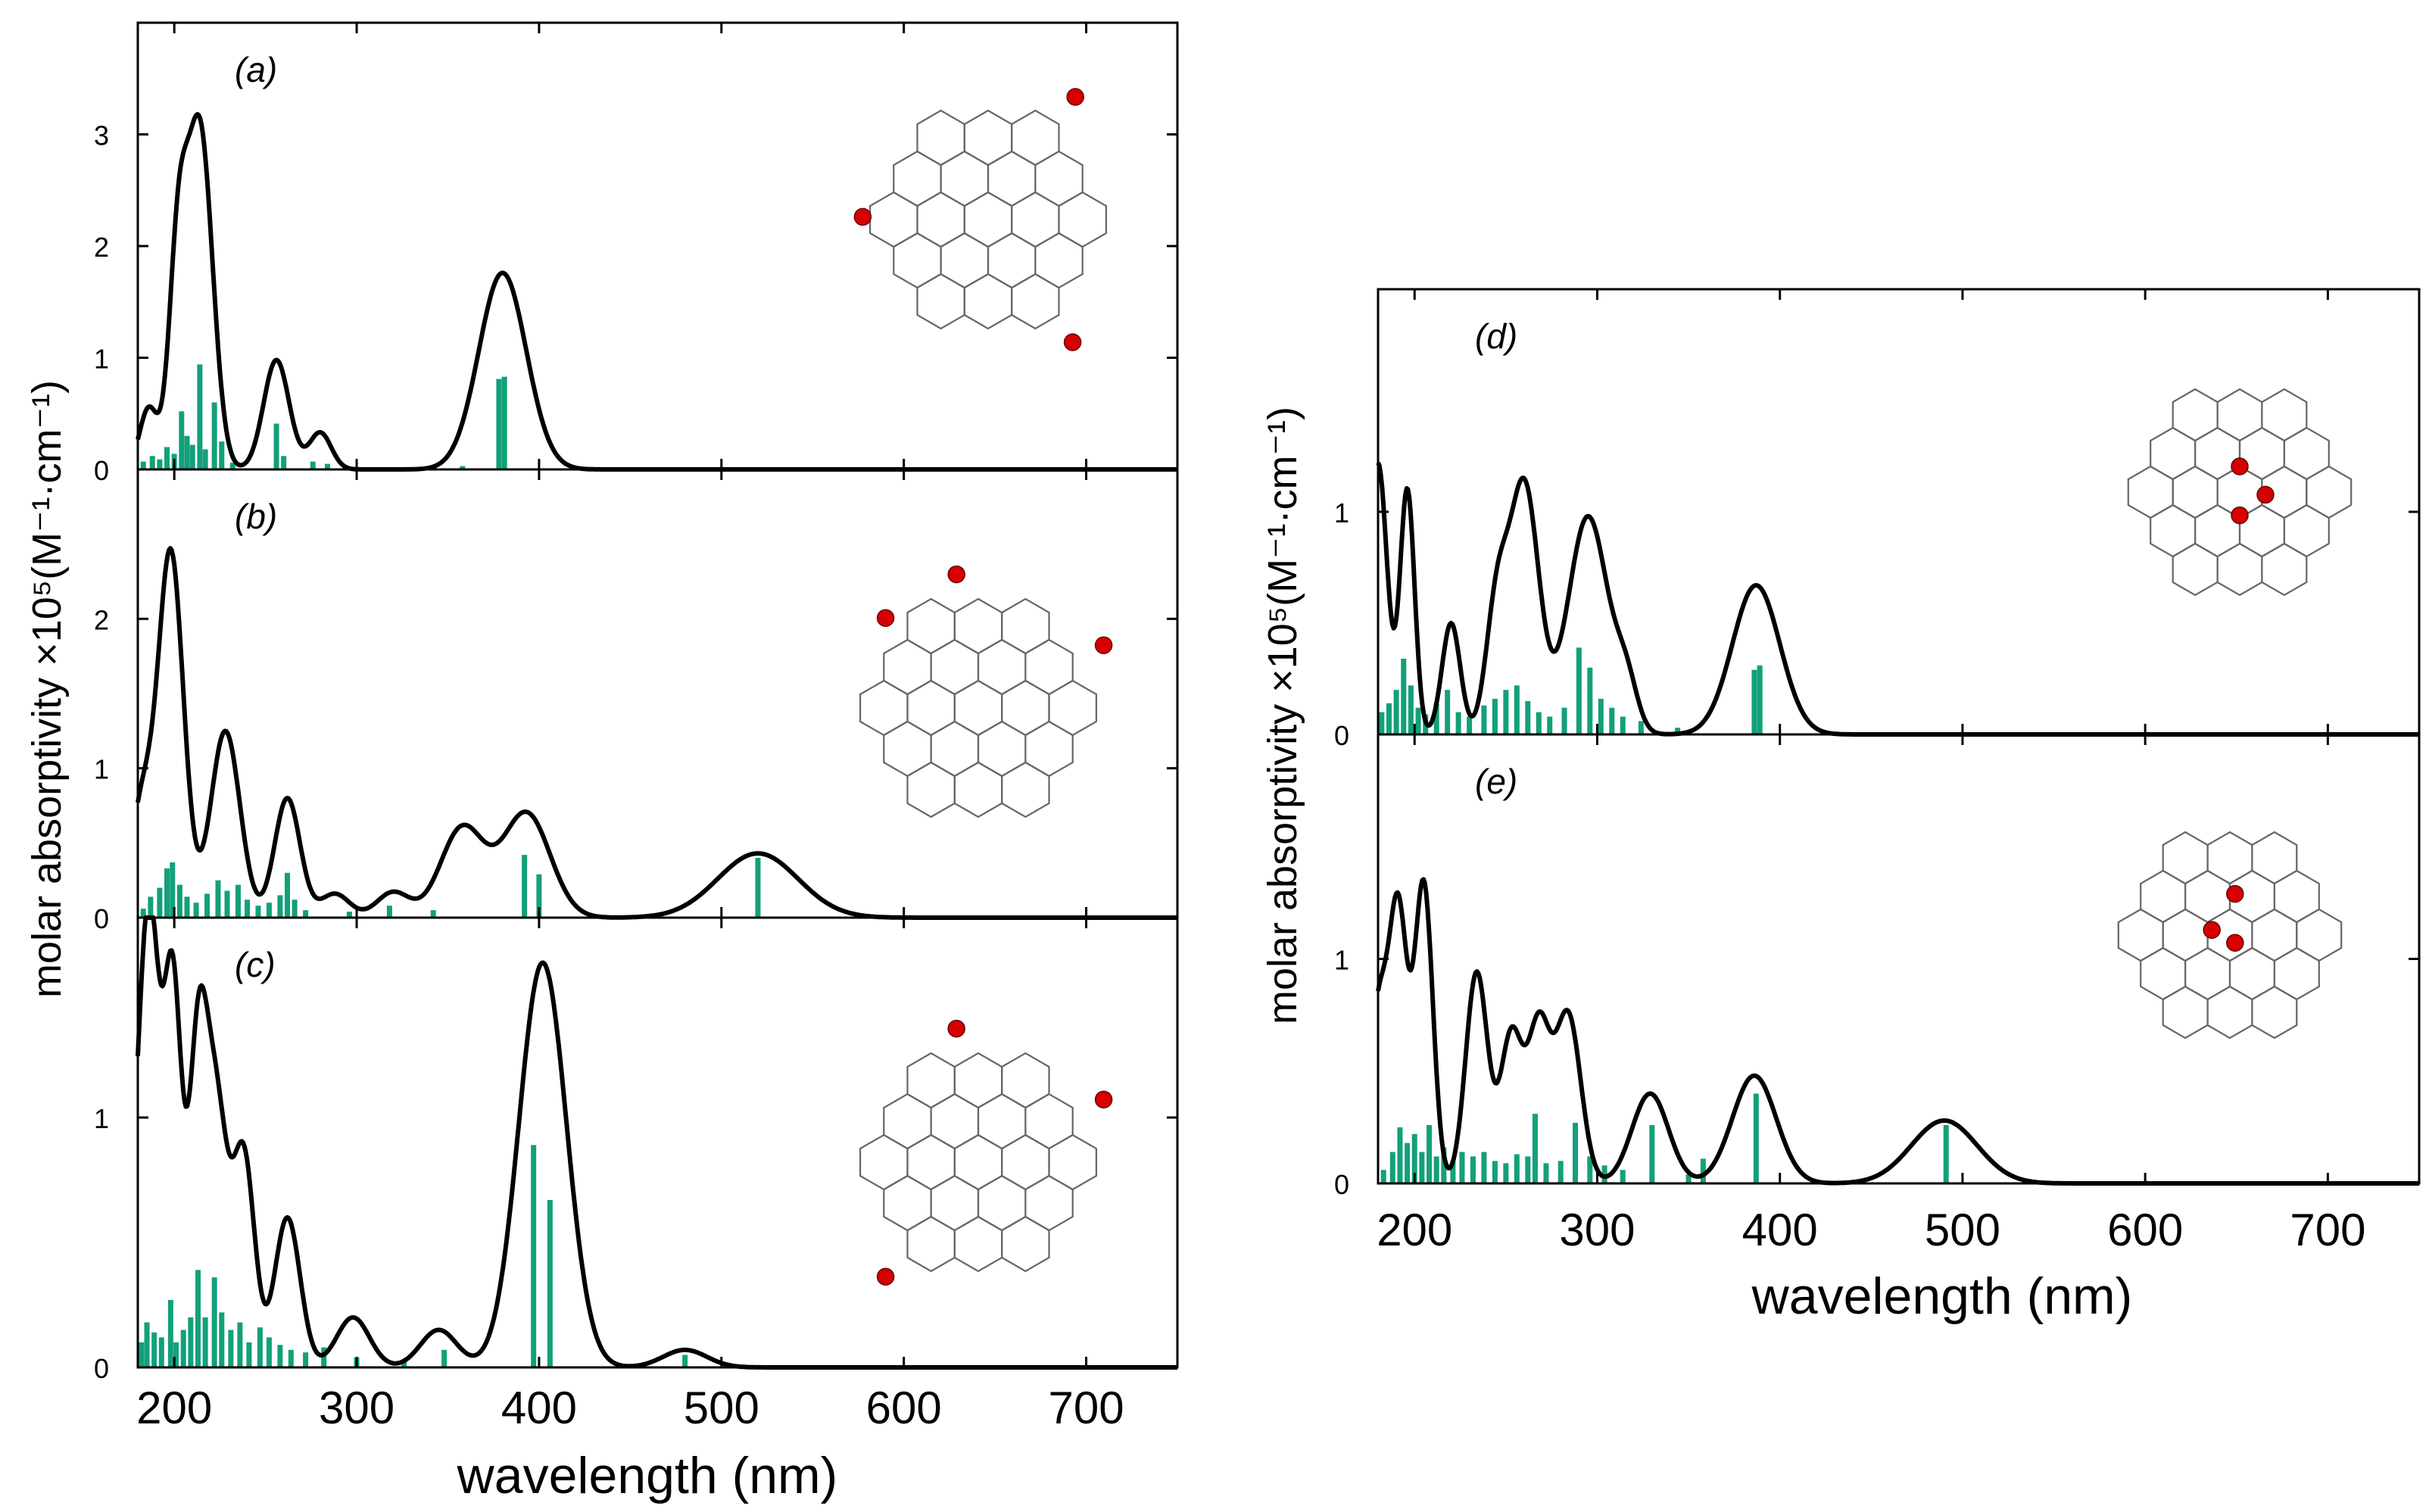 Image resolution: width=2429 pixels, height=1512 pixels. I want to click on panel-frame-a, so click(657, 246).